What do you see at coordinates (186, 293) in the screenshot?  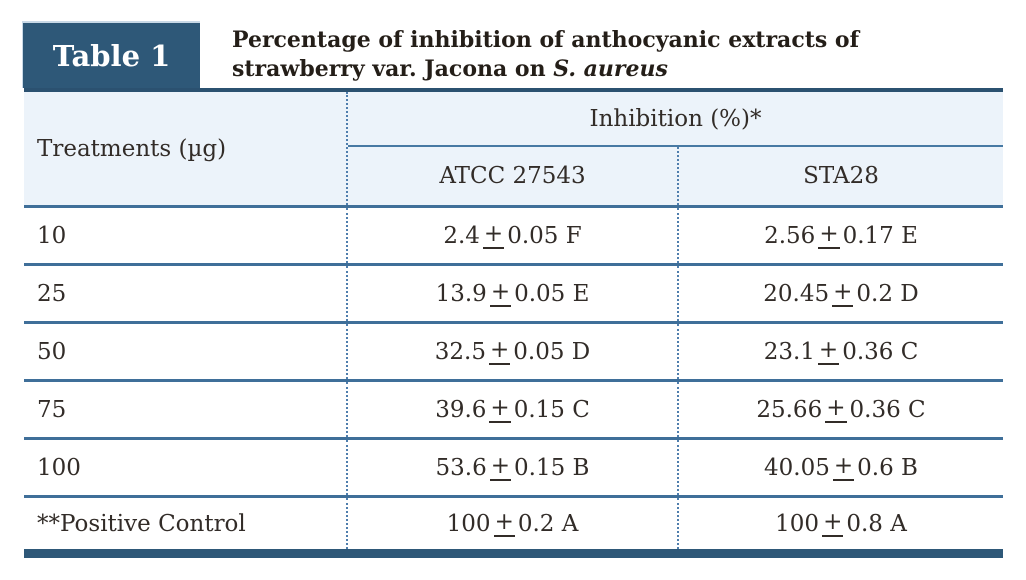 I see `treatment-cell: 25` at bounding box center [186, 293].